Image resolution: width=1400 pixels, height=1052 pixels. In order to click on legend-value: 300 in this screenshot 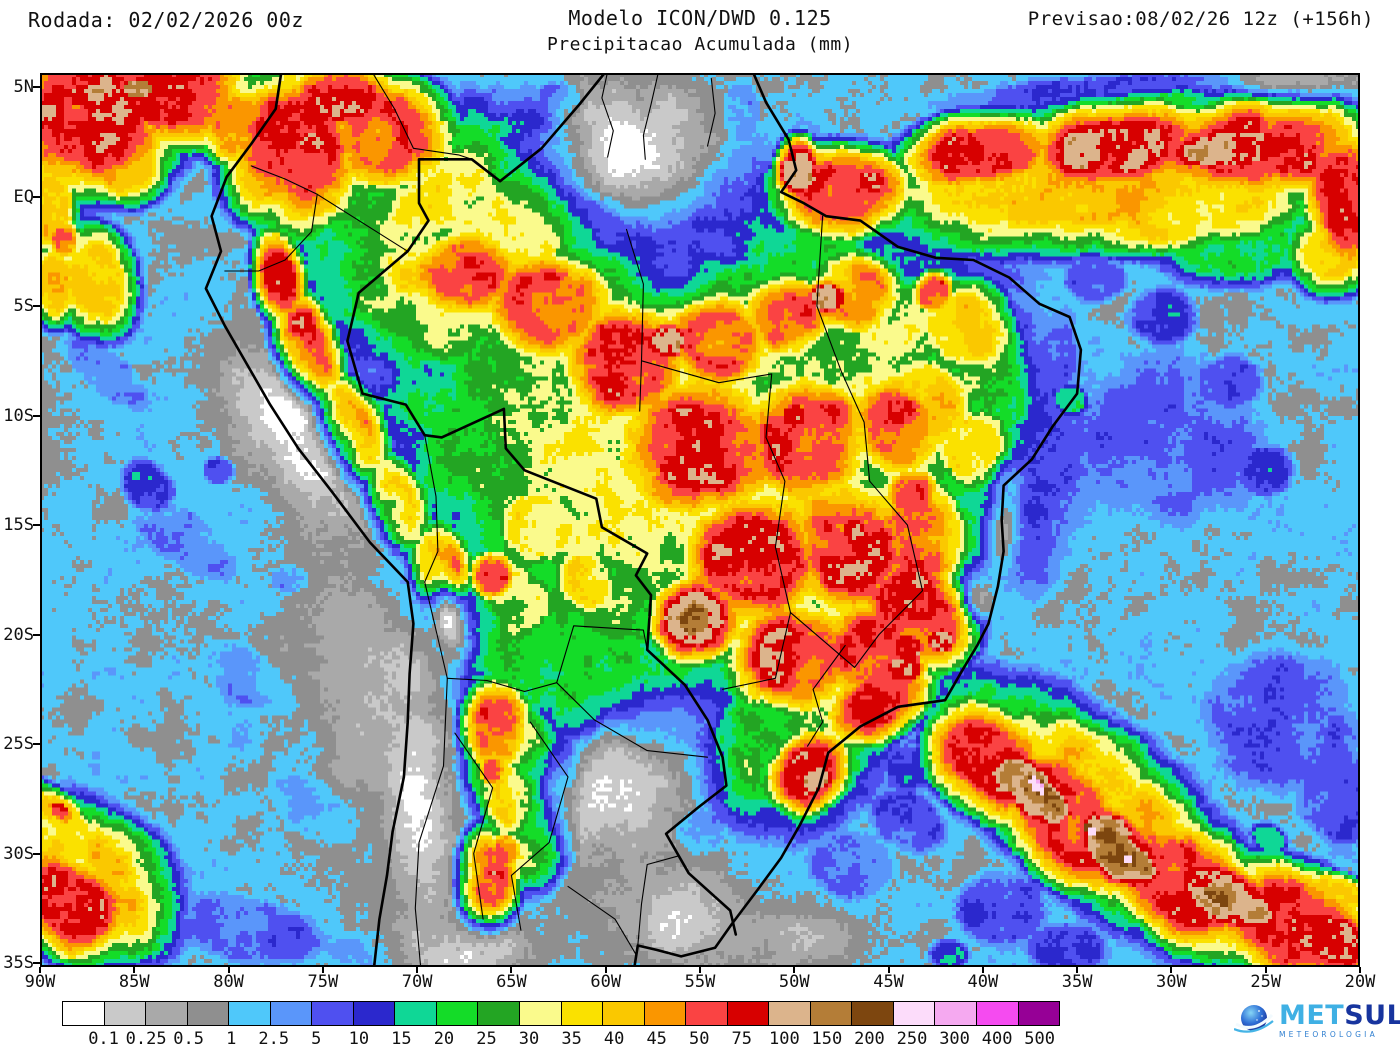, I will do `click(954, 1039)`.